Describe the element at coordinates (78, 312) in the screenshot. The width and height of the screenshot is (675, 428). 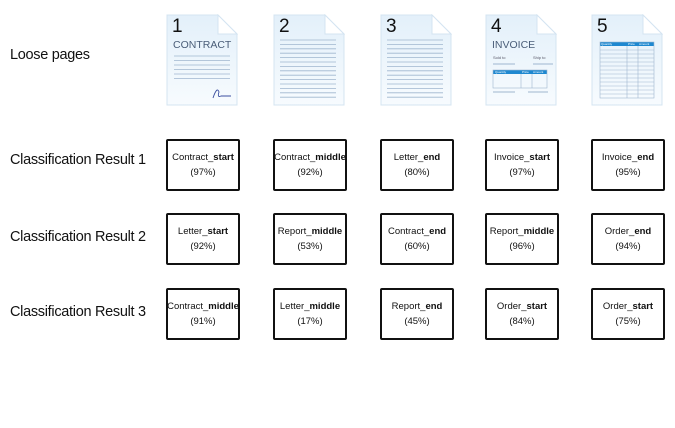
I see `row-label-result-3: Classification Result 3` at that location.